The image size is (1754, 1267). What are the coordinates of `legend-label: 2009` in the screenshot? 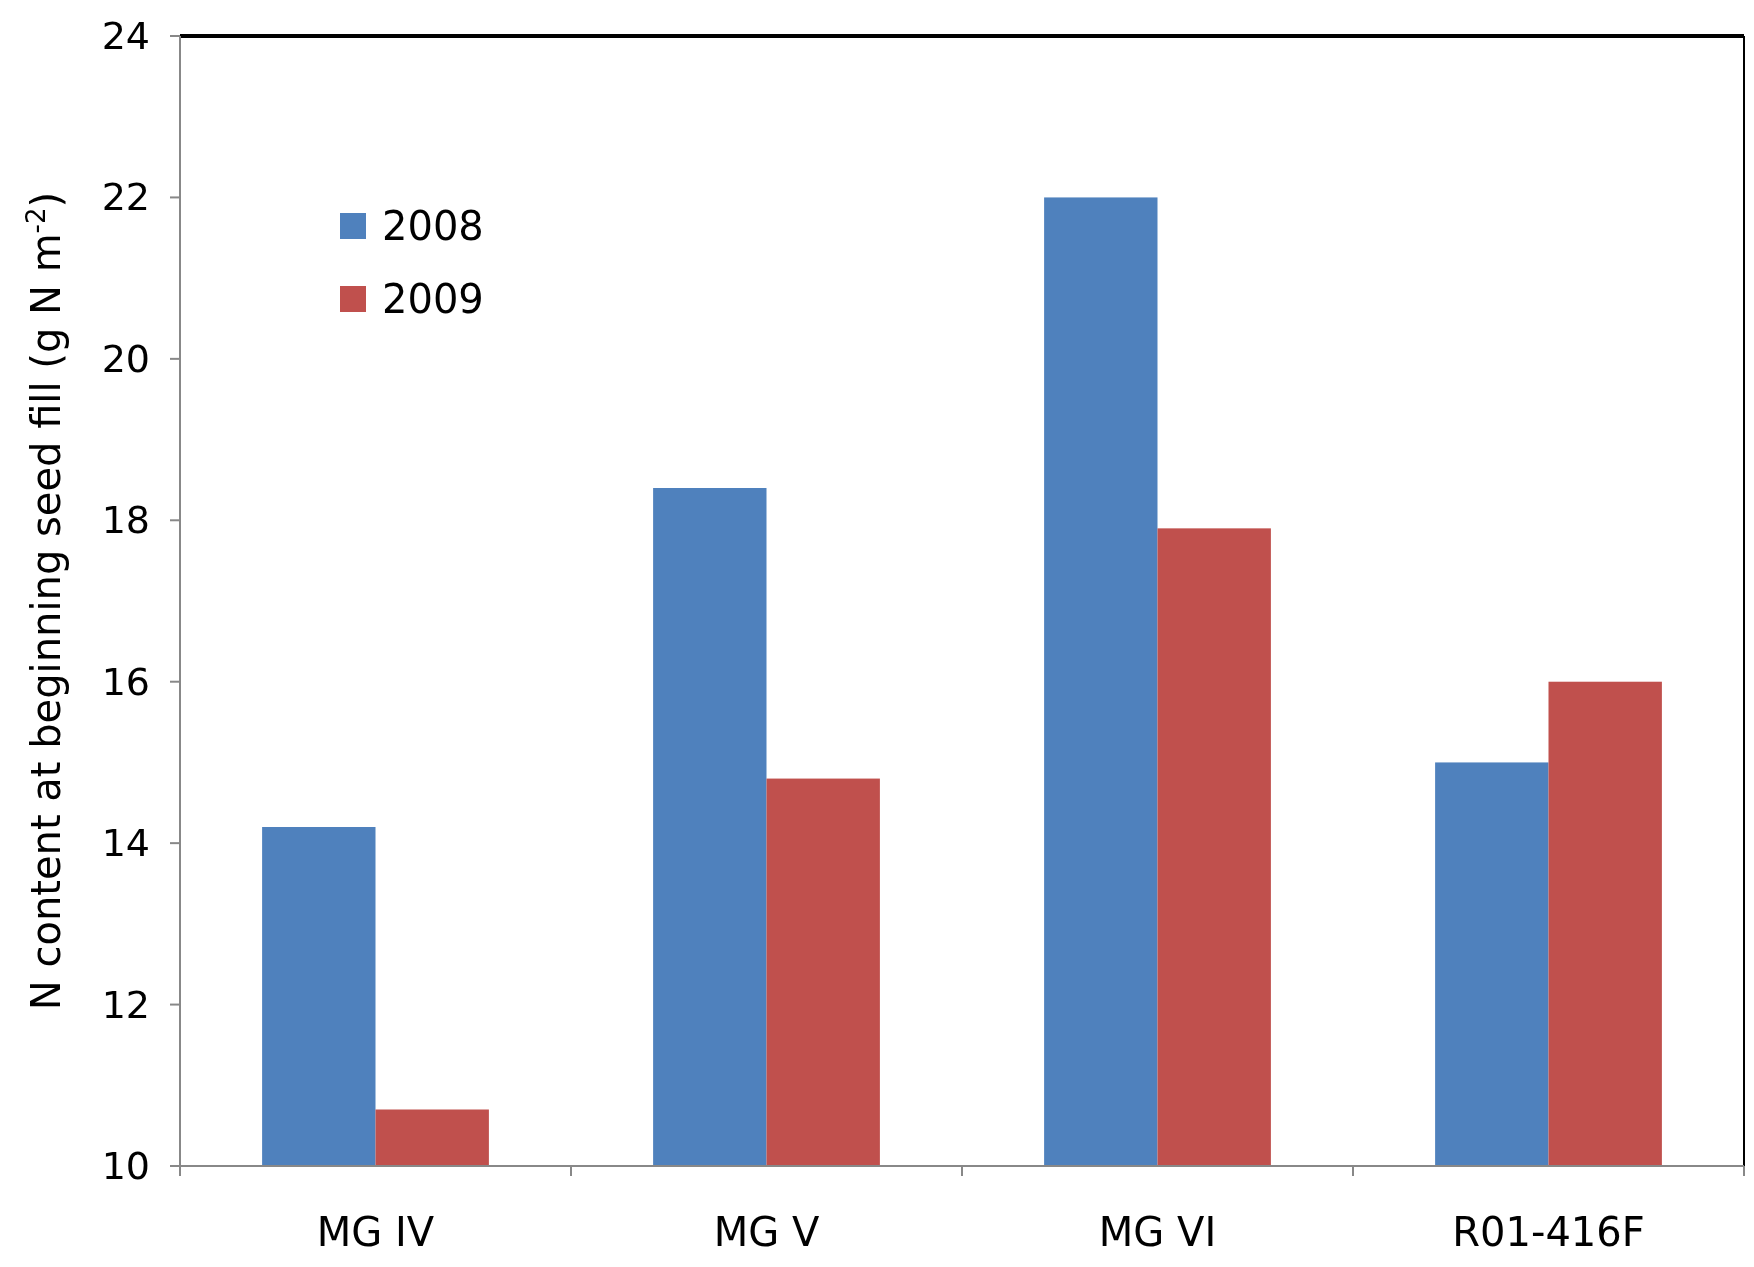 It's located at (433, 299).